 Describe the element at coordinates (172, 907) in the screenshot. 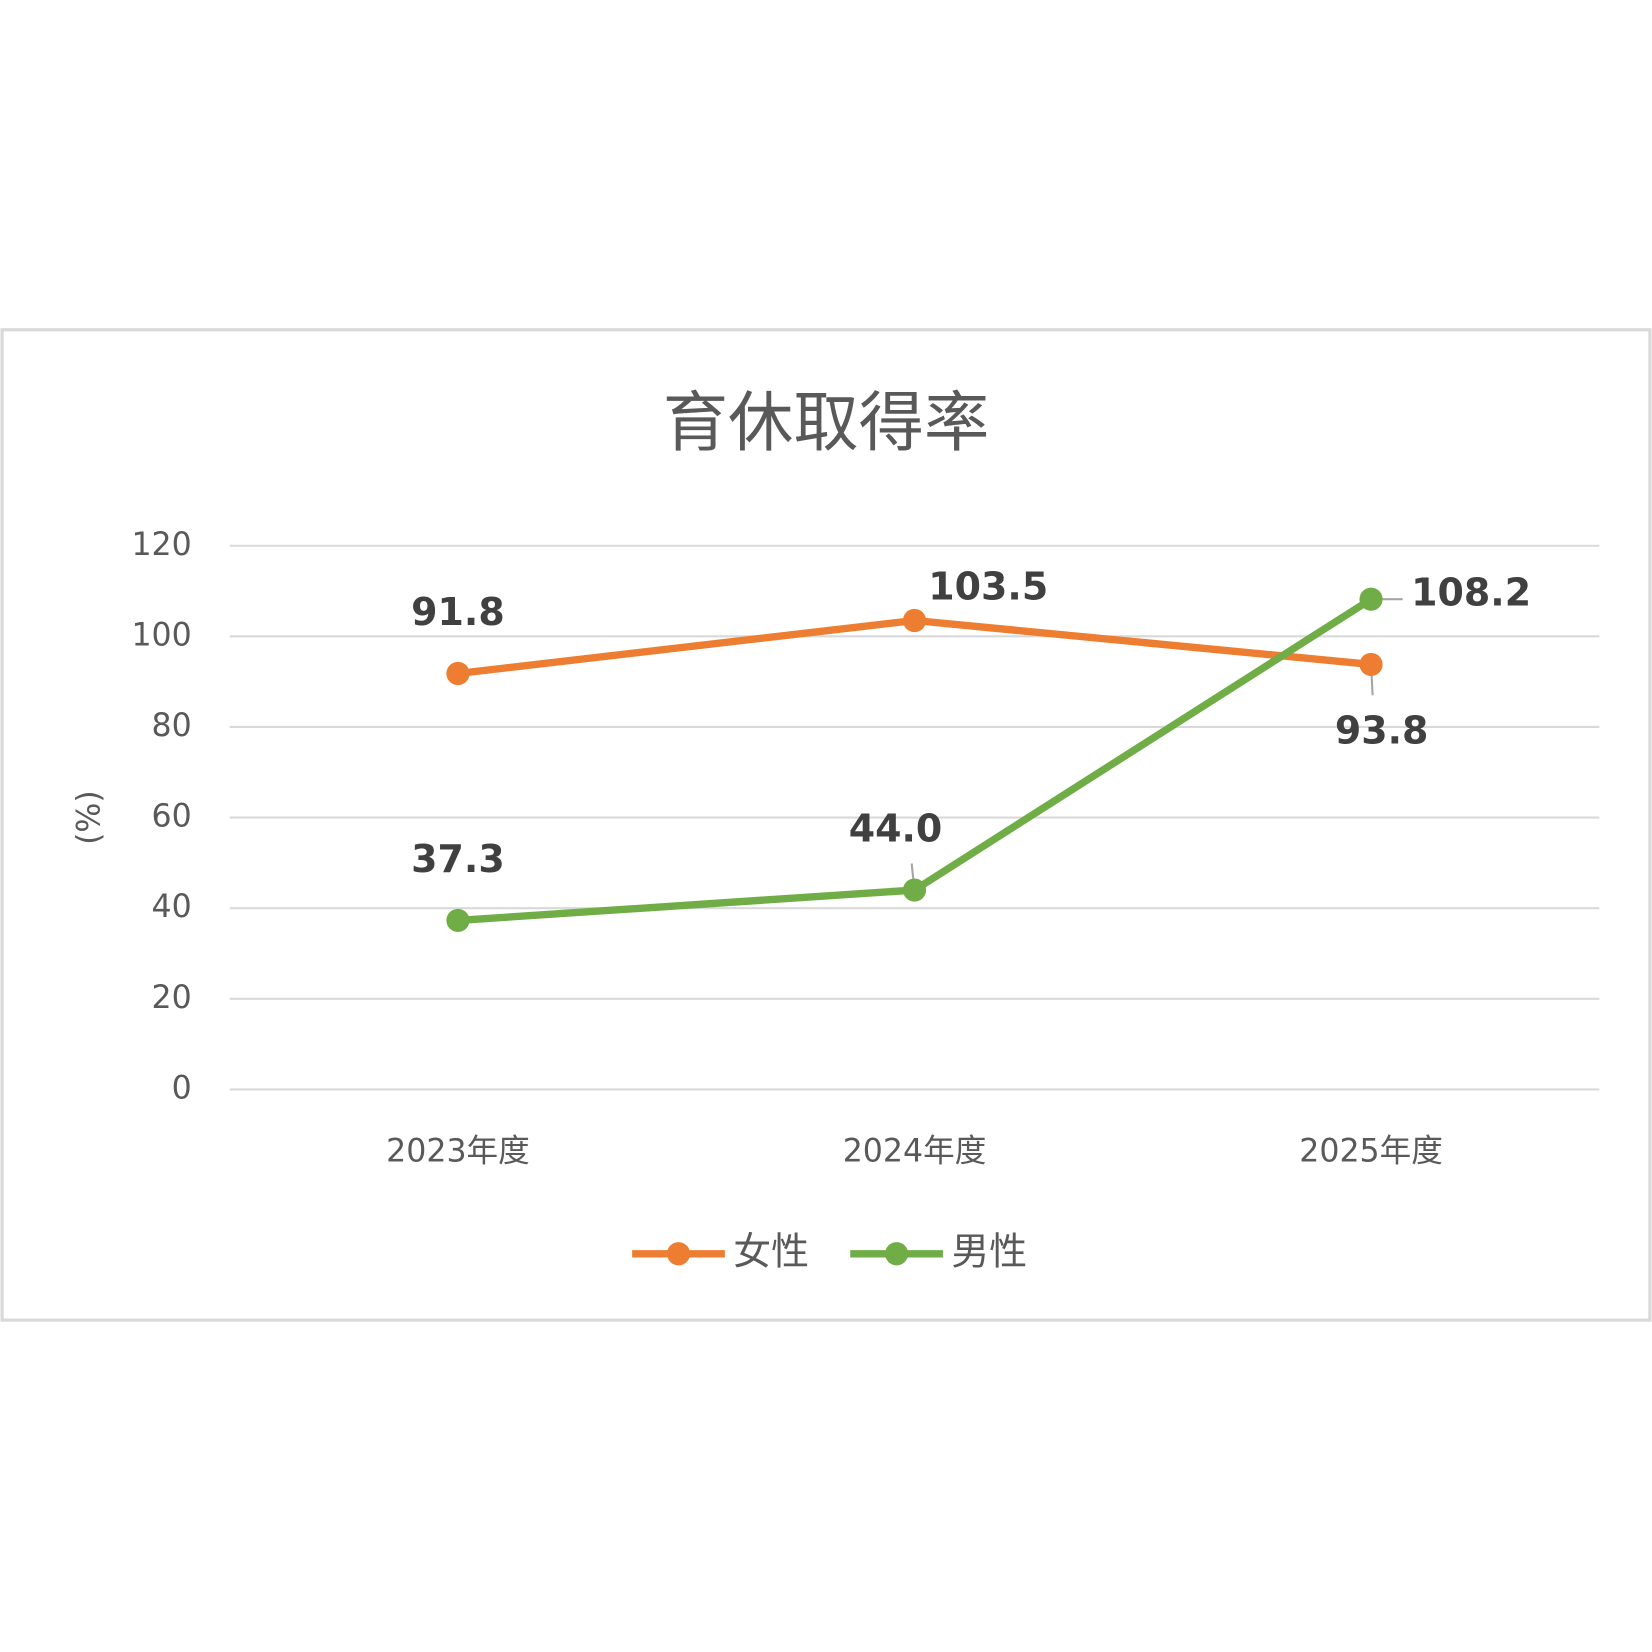

I see `y-tick-label: 40` at that location.